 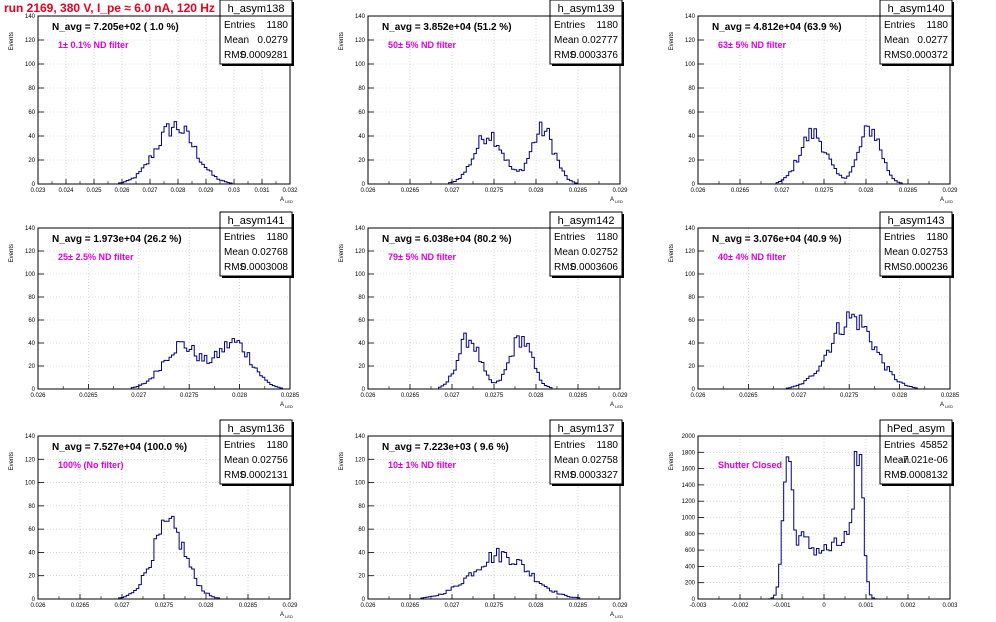 I want to click on stats-value: 0.0279, so click(x=272, y=40).